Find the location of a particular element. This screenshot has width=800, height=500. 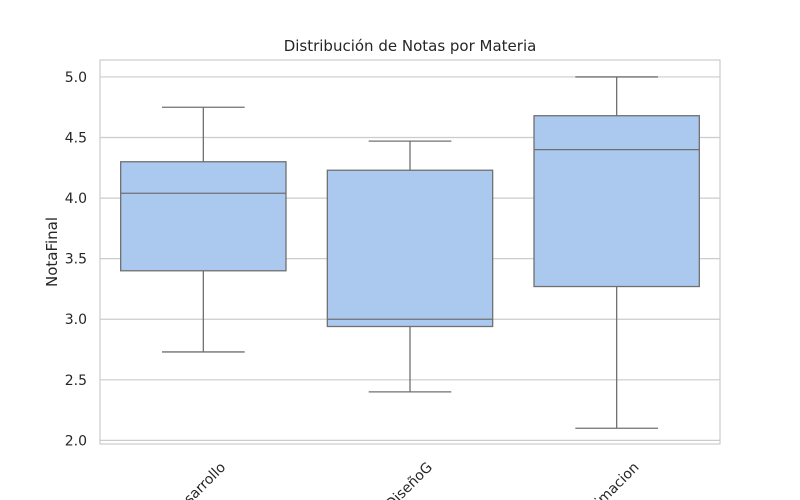

y-tick-label: 2.5 is located at coordinates (76, 381).